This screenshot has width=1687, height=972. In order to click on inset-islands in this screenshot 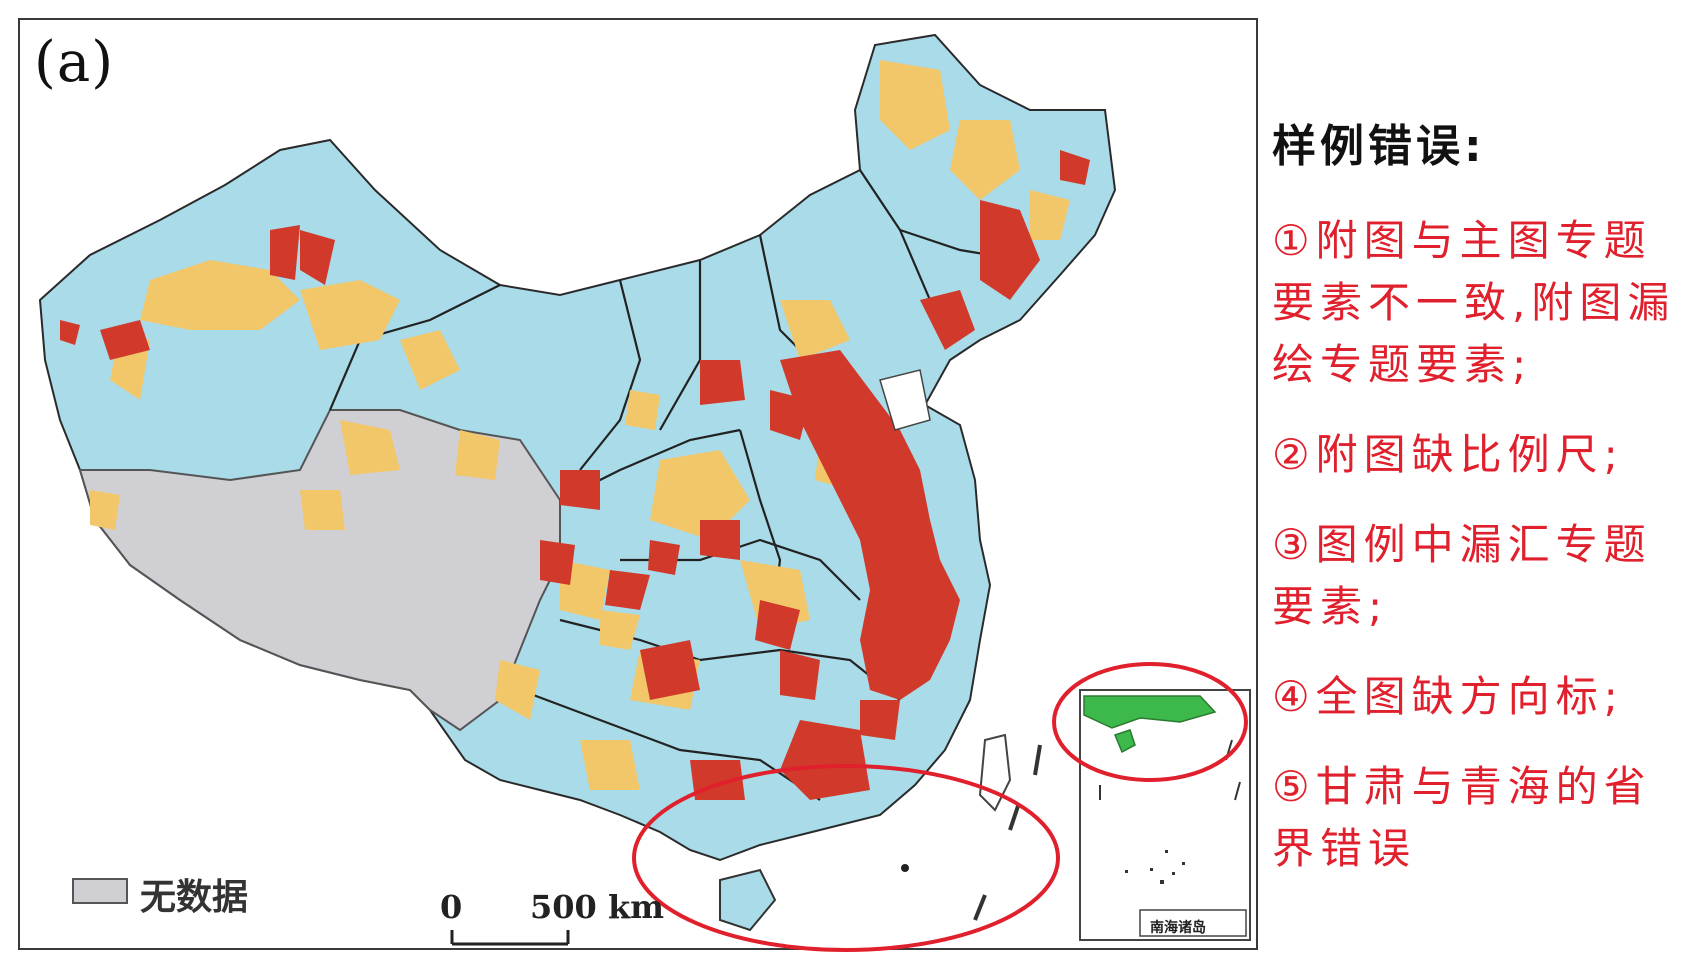, I will do `click(1155, 867)`.